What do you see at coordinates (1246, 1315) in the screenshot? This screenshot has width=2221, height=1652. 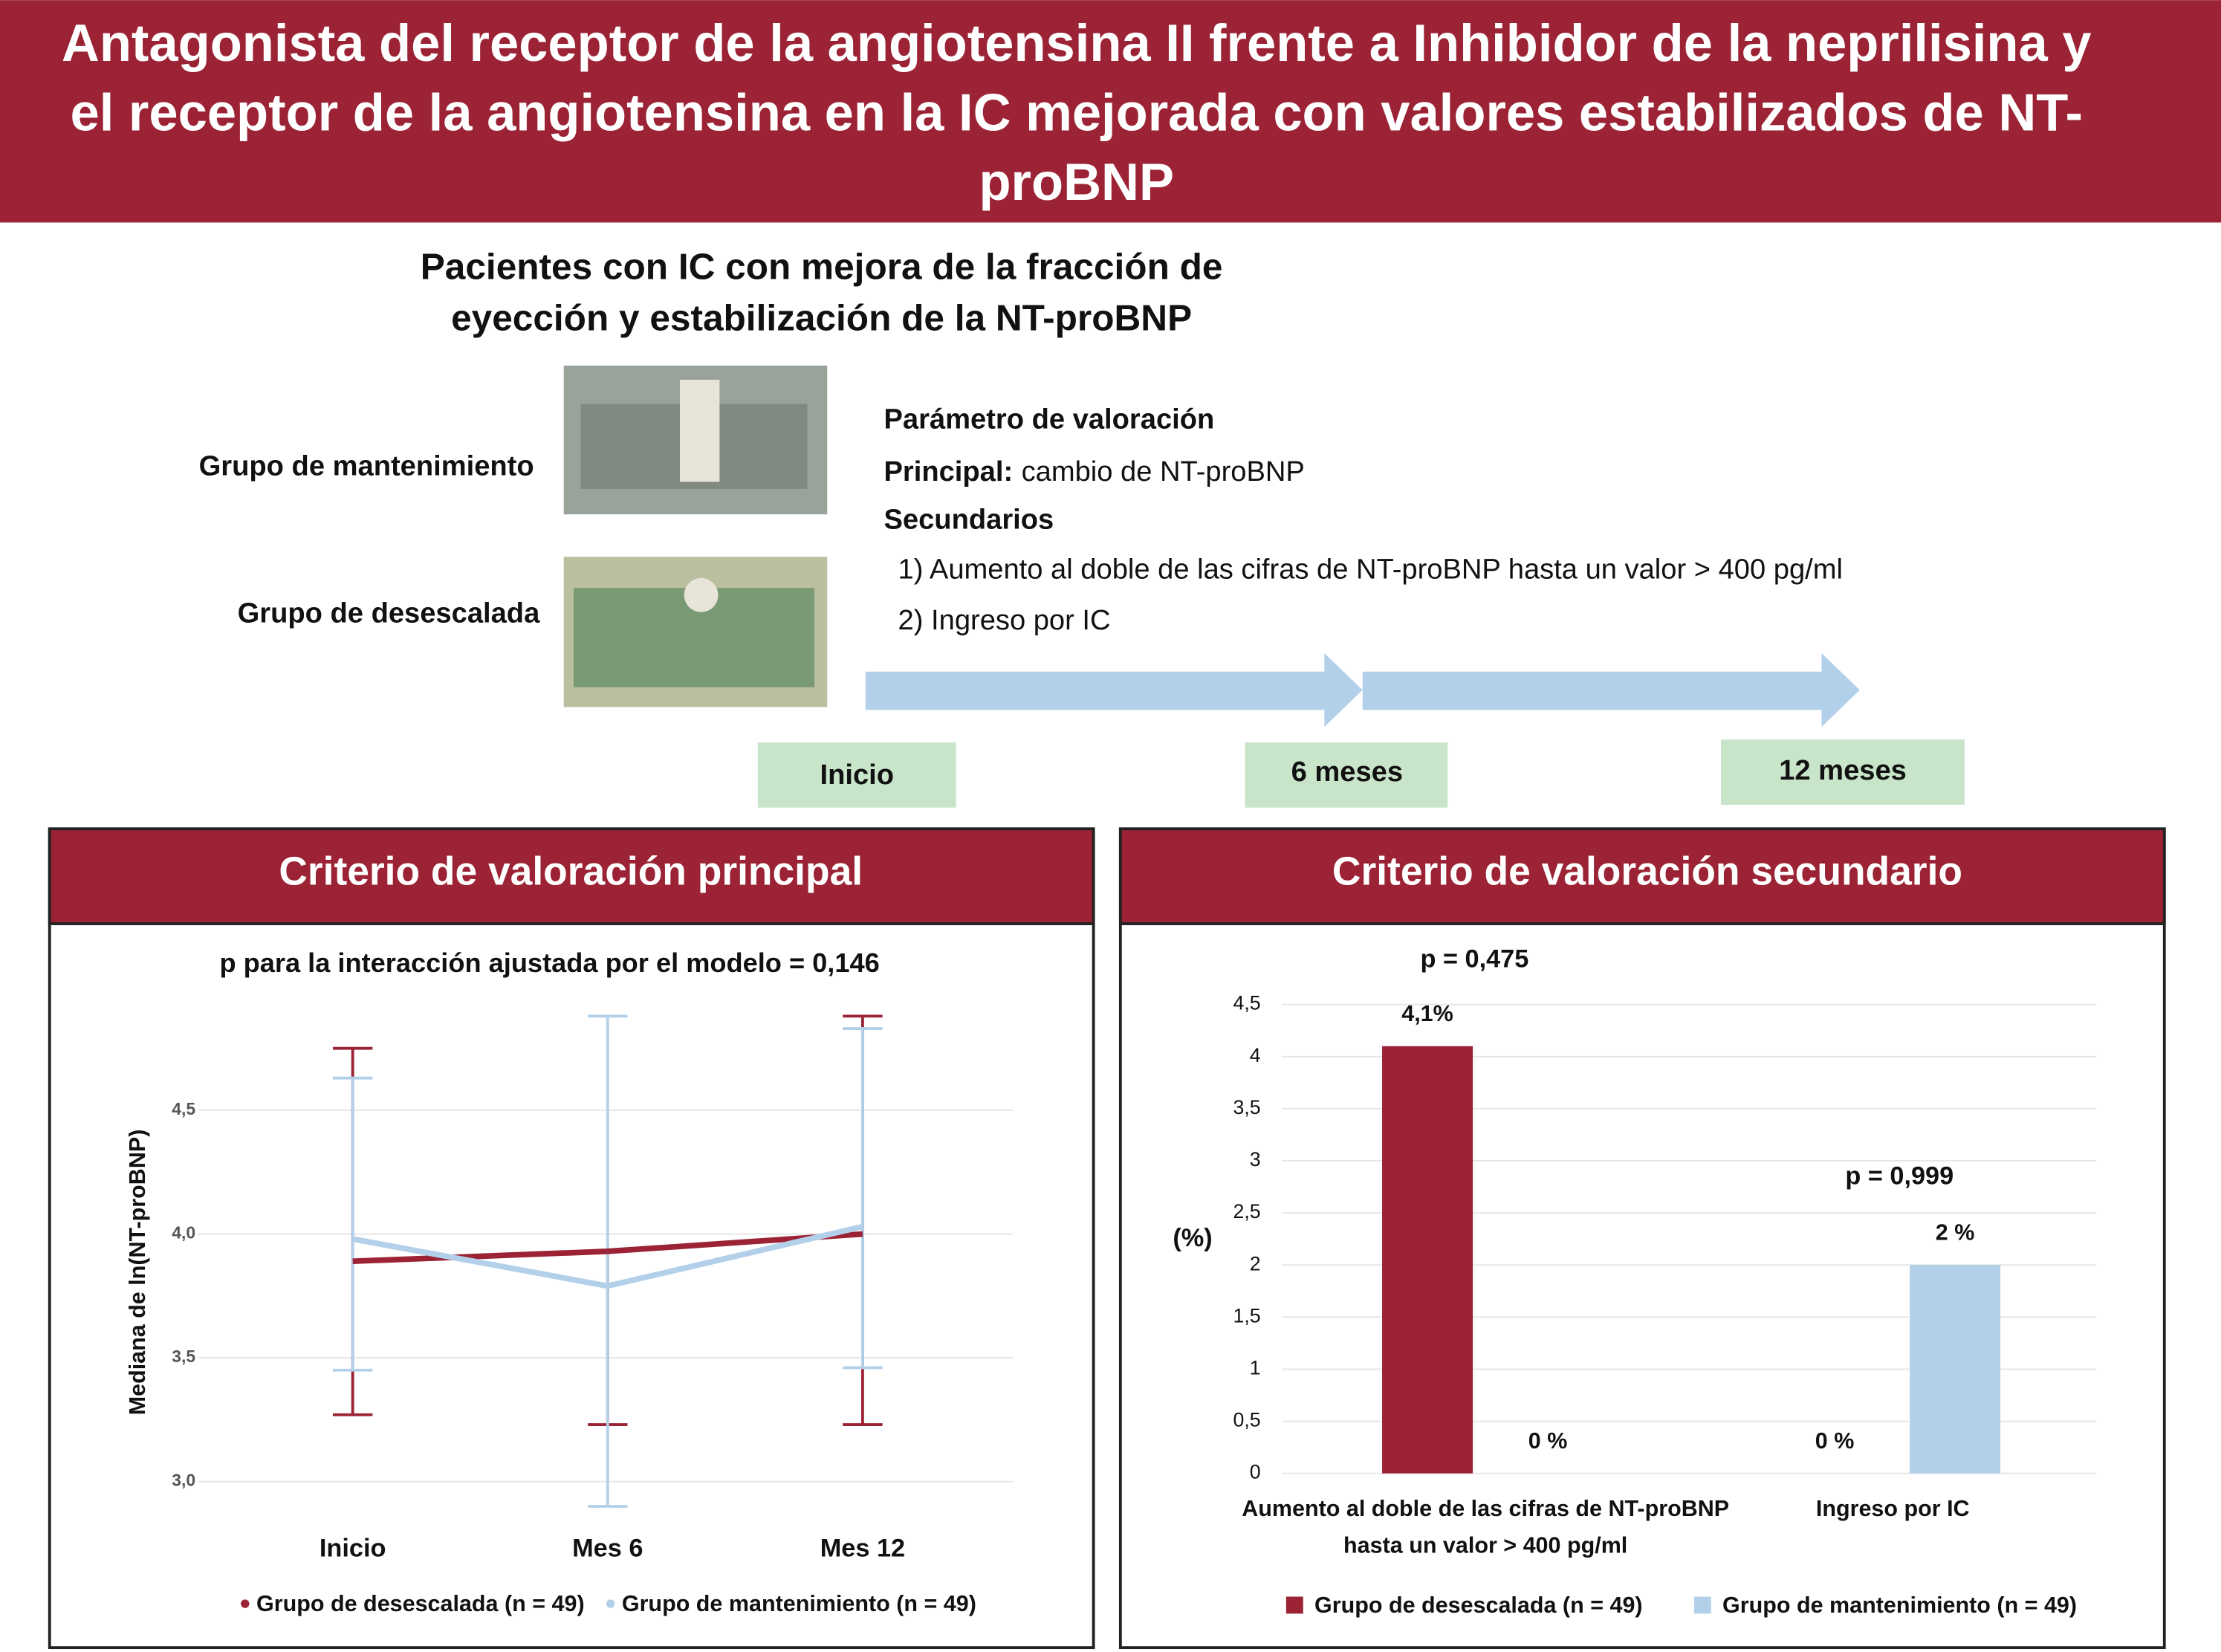 I see `y-tick-label: 1,5` at bounding box center [1246, 1315].